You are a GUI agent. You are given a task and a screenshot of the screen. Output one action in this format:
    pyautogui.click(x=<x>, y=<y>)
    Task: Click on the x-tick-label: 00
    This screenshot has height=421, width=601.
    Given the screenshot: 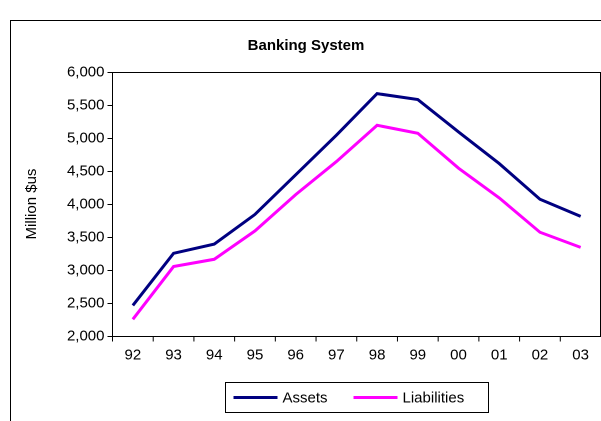 What is the action you would take?
    pyautogui.click(x=458, y=354)
    